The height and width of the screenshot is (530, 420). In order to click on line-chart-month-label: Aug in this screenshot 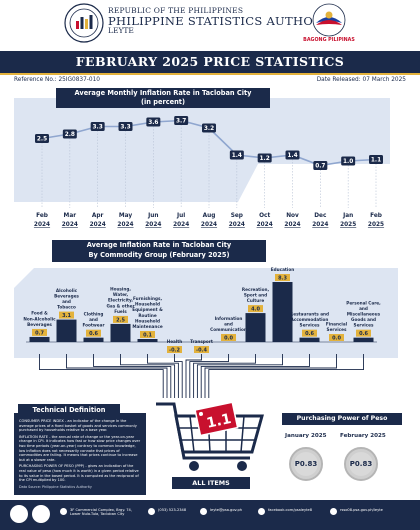, I will do `click(209, 216)`.